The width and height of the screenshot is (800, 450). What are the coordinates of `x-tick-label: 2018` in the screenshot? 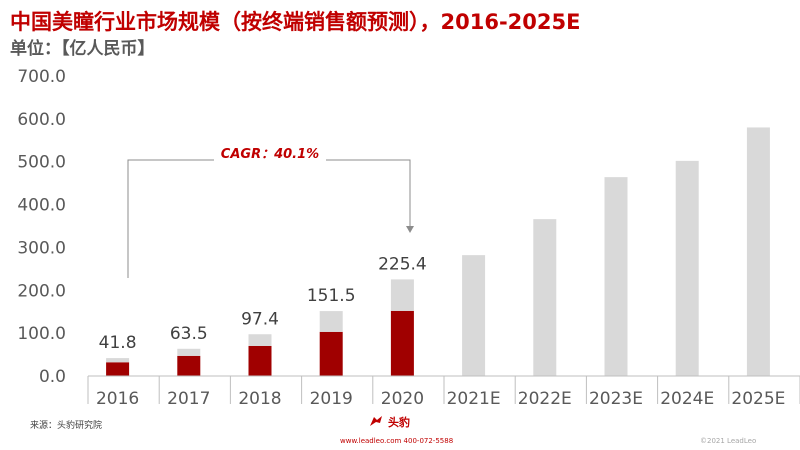 It's located at (259, 399).